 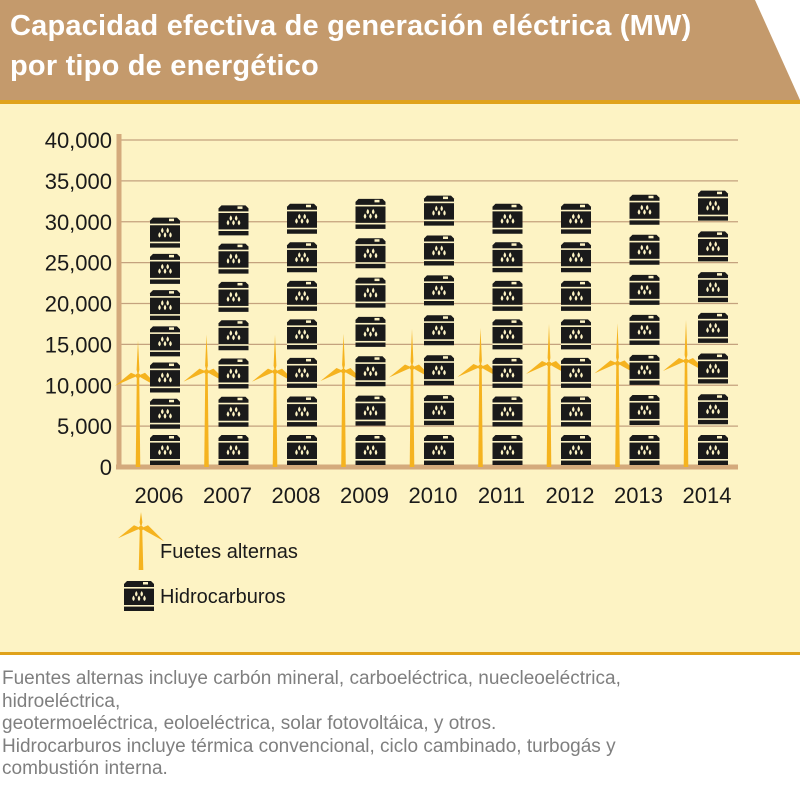 I want to click on y-tick-label: 30,000, so click(x=78, y=222).